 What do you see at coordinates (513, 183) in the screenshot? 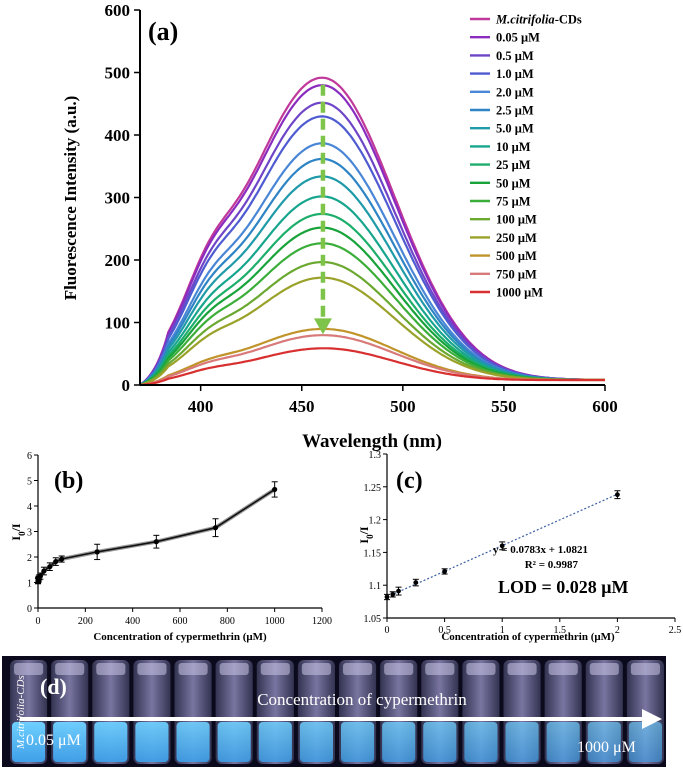
I see `legend-label: 50 μM` at bounding box center [513, 183].